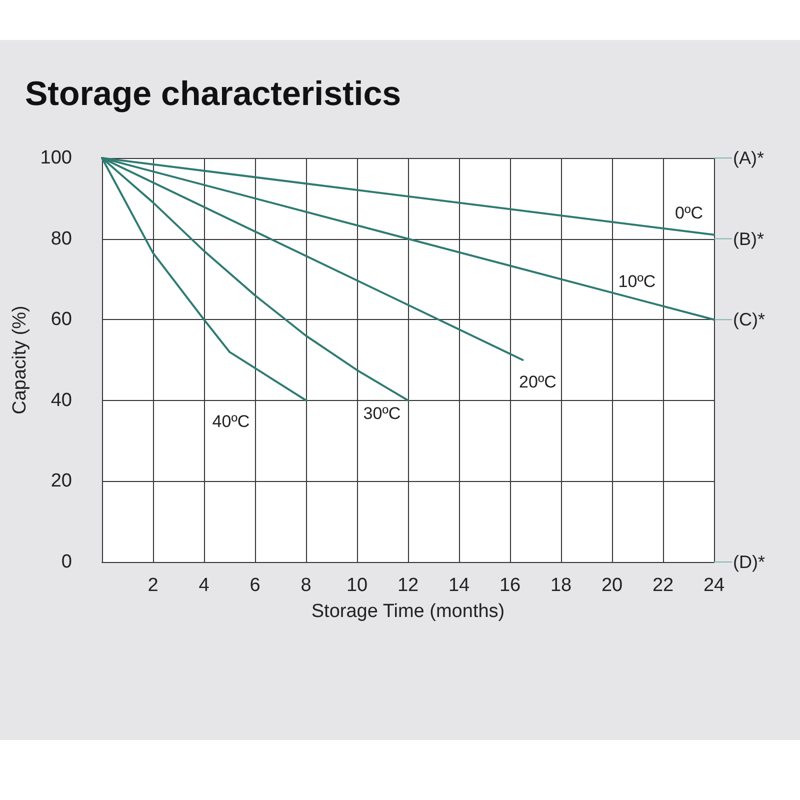  Describe the element at coordinates (748, 158) in the screenshot. I see `ref-line-label: (A)*` at that location.